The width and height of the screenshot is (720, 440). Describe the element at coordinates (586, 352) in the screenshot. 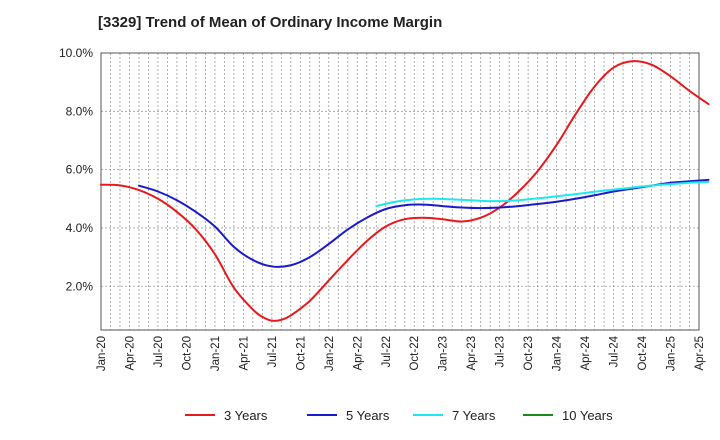

I see `x-tick-label: Apr-24` at that location.